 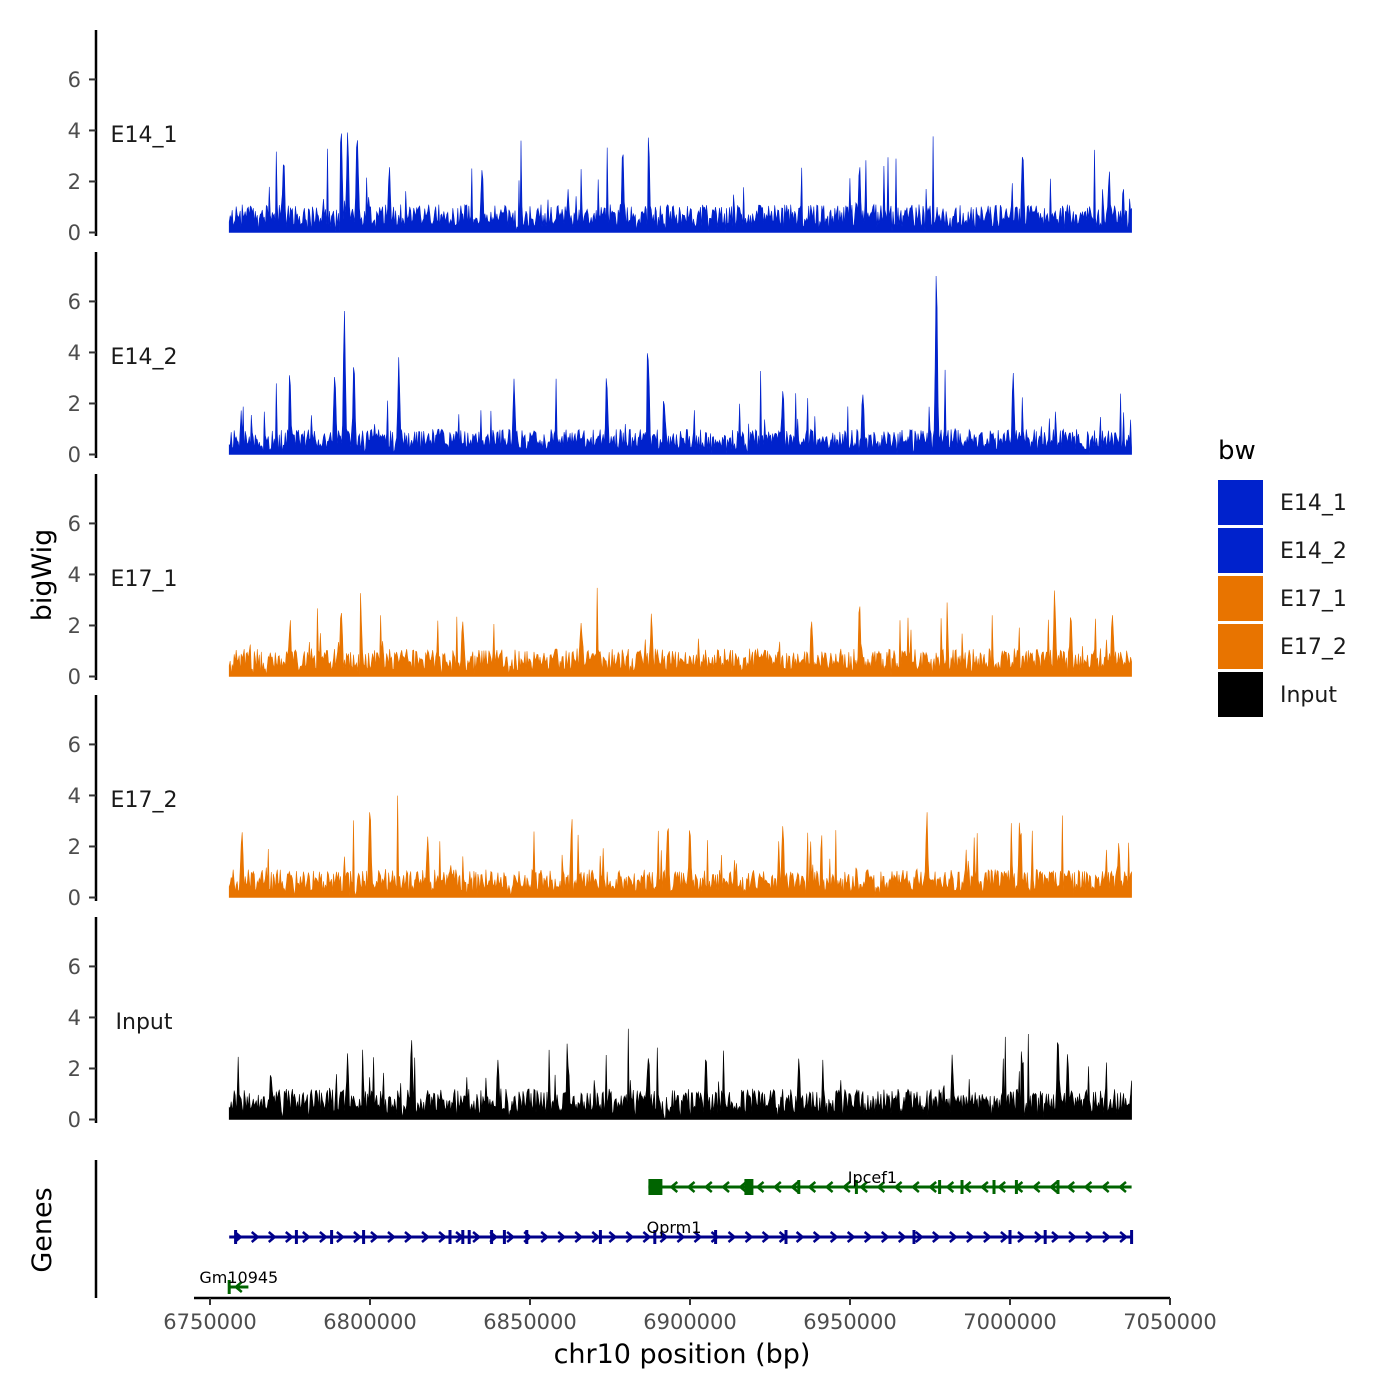 What do you see at coordinates (655, 1187) in the screenshot?
I see `exon-block-Ipcef1` at bounding box center [655, 1187].